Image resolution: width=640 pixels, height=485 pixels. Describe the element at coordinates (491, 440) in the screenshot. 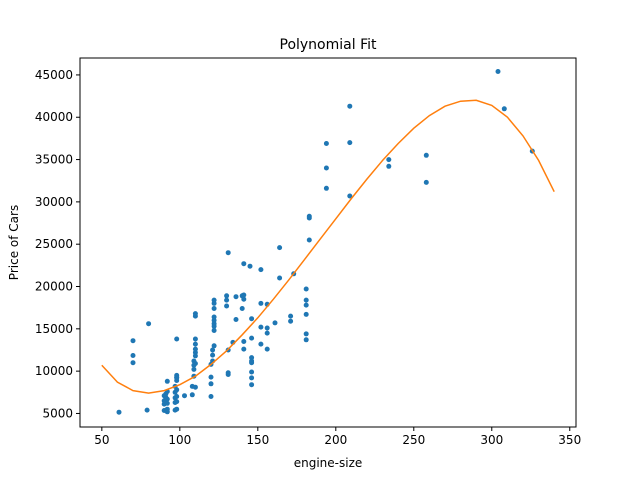

I see `x-tick-label: 300` at that location.